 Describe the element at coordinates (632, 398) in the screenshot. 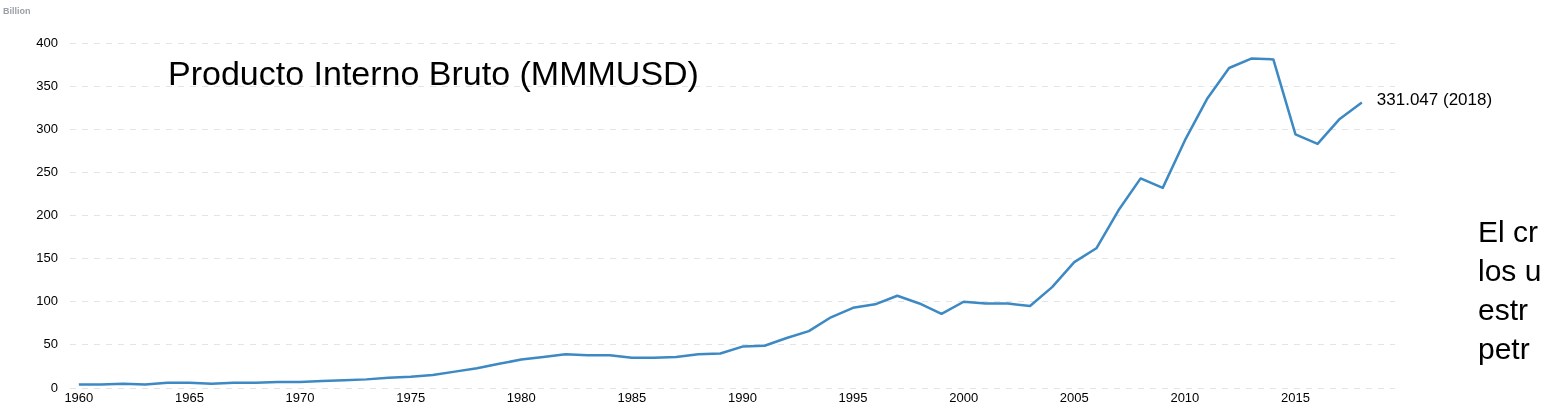

I see `x-tick-label: 1985` at that location.